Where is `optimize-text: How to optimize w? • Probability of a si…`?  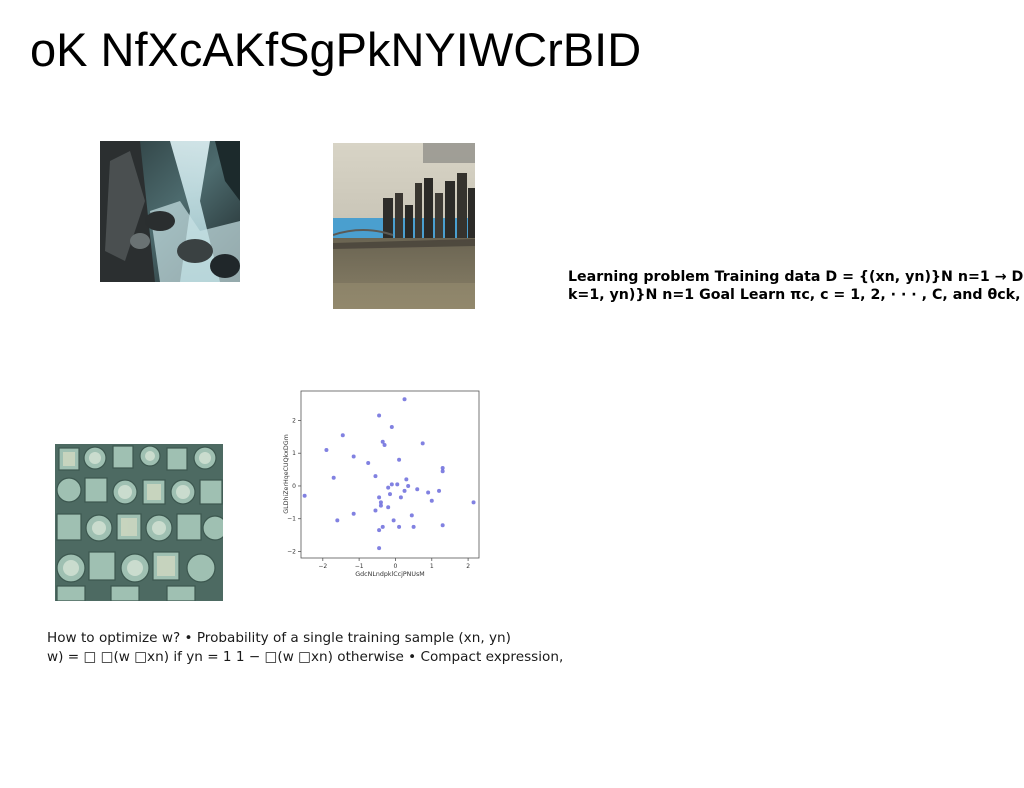
optimize-text: How to optimize w? • Probability of a si… is located at coordinates (307, 647).